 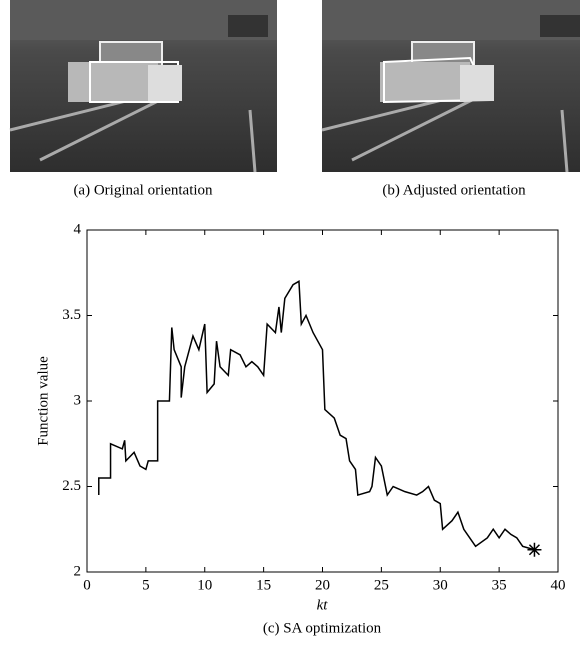 I want to click on star-marker, so click(x=534, y=549).